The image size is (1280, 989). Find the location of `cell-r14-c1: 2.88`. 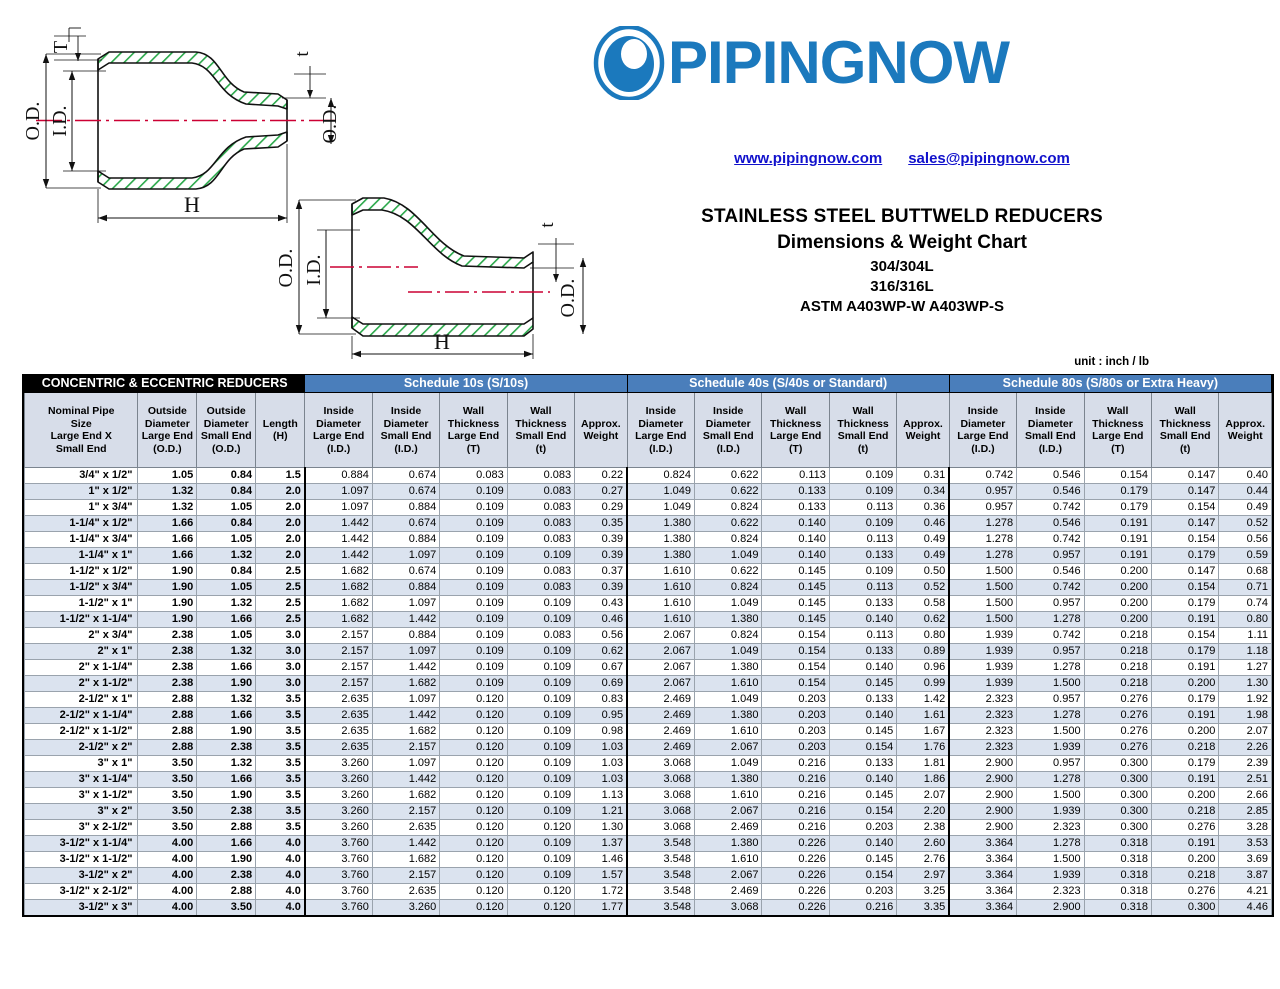

cell-r14-c1: 2.88 is located at coordinates (167, 699).